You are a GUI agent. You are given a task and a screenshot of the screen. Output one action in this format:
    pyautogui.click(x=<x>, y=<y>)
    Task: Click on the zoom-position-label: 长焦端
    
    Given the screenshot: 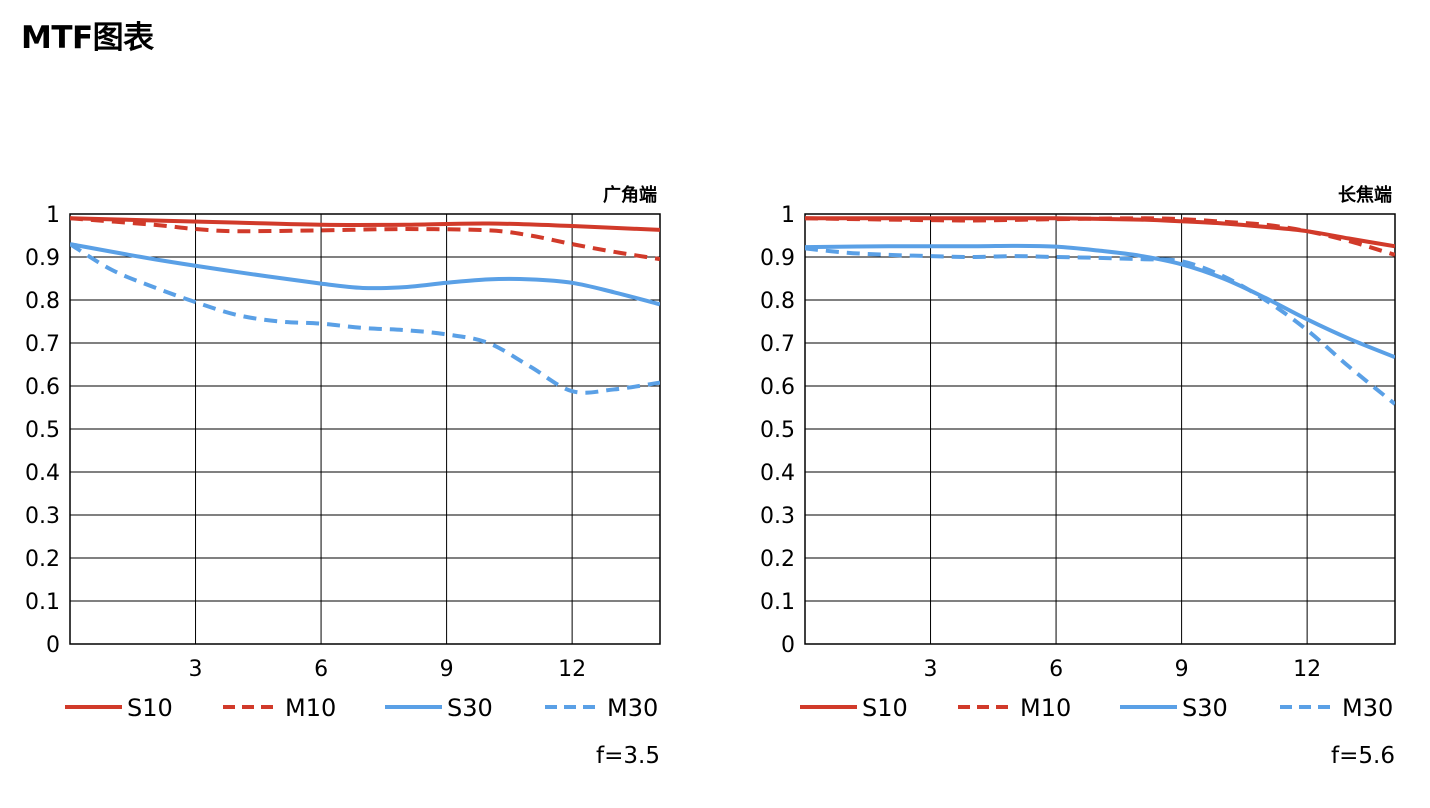 What is the action you would take?
    pyautogui.click(x=1365, y=195)
    